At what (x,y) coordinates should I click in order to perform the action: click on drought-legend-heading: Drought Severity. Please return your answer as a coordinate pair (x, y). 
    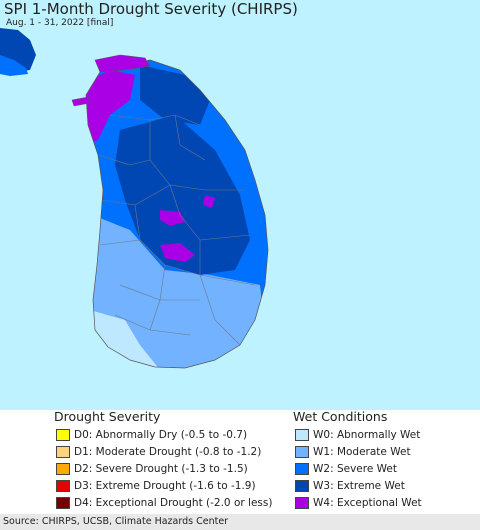
    Looking at the image, I should click on (107, 416).